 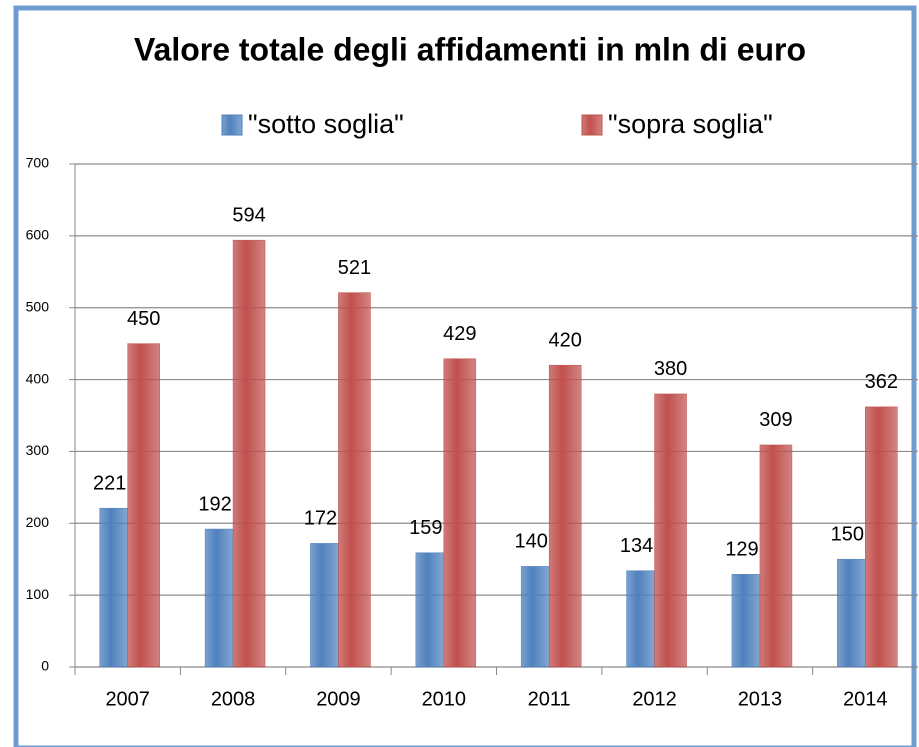 What do you see at coordinates (531, 542) in the screenshot?
I see `data-label: 140` at bounding box center [531, 542].